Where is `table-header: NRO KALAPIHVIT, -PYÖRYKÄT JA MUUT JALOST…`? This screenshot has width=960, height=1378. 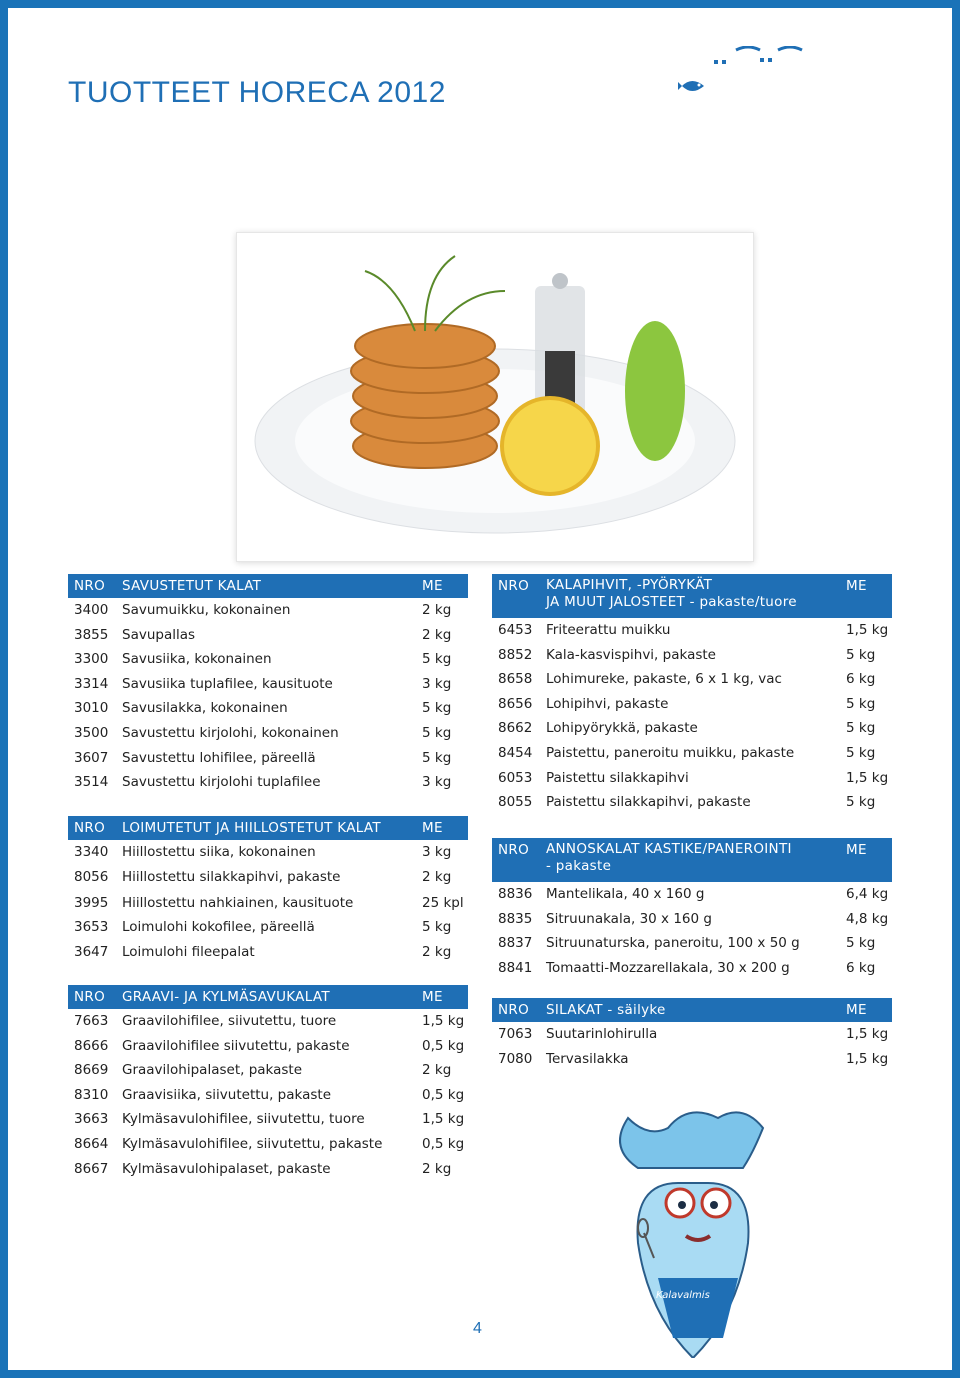 table-header: NRO KALAPIHVIT, -PYÖRYKÄT JA MUUT JALOST… is located at coordinates (692, 596).